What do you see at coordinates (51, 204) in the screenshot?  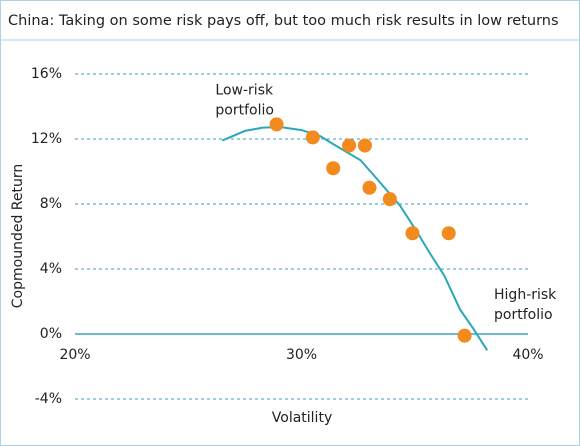 I see `y-tick-label: 8%` at bounding box center [51, 204].